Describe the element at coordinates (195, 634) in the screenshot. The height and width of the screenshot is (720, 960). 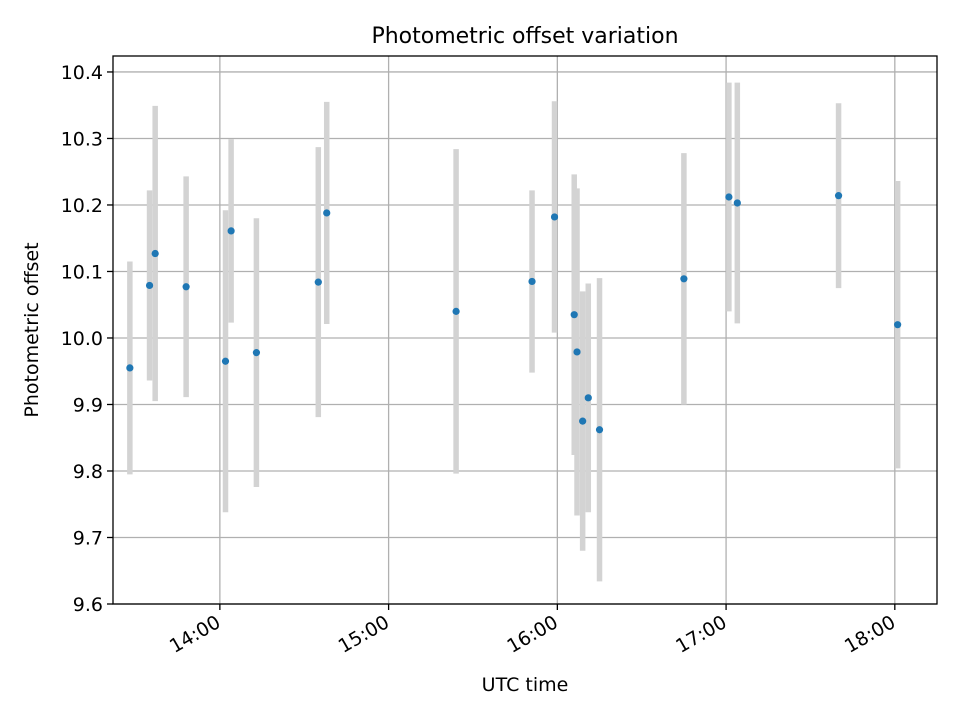
I see `x-tick-label: 14:00` at that location.